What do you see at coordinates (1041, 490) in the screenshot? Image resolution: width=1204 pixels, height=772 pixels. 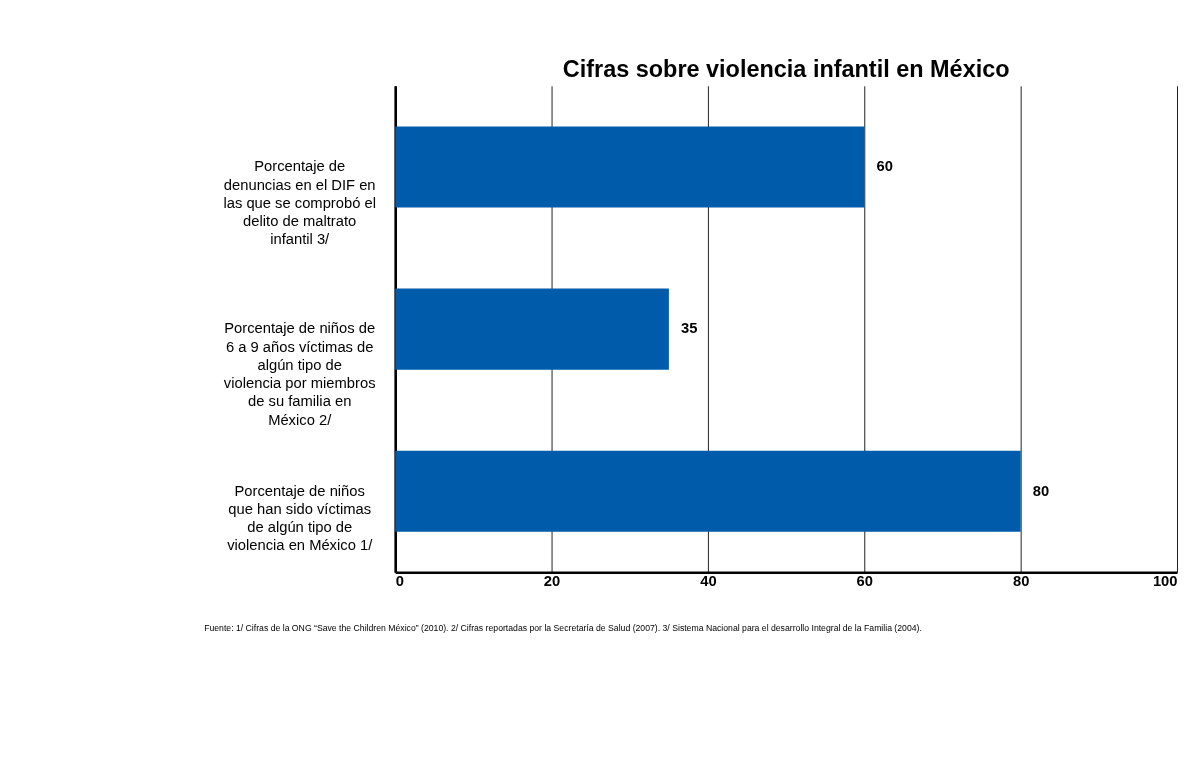 I see `data-label: 80` at bounding box center [1041, 490].